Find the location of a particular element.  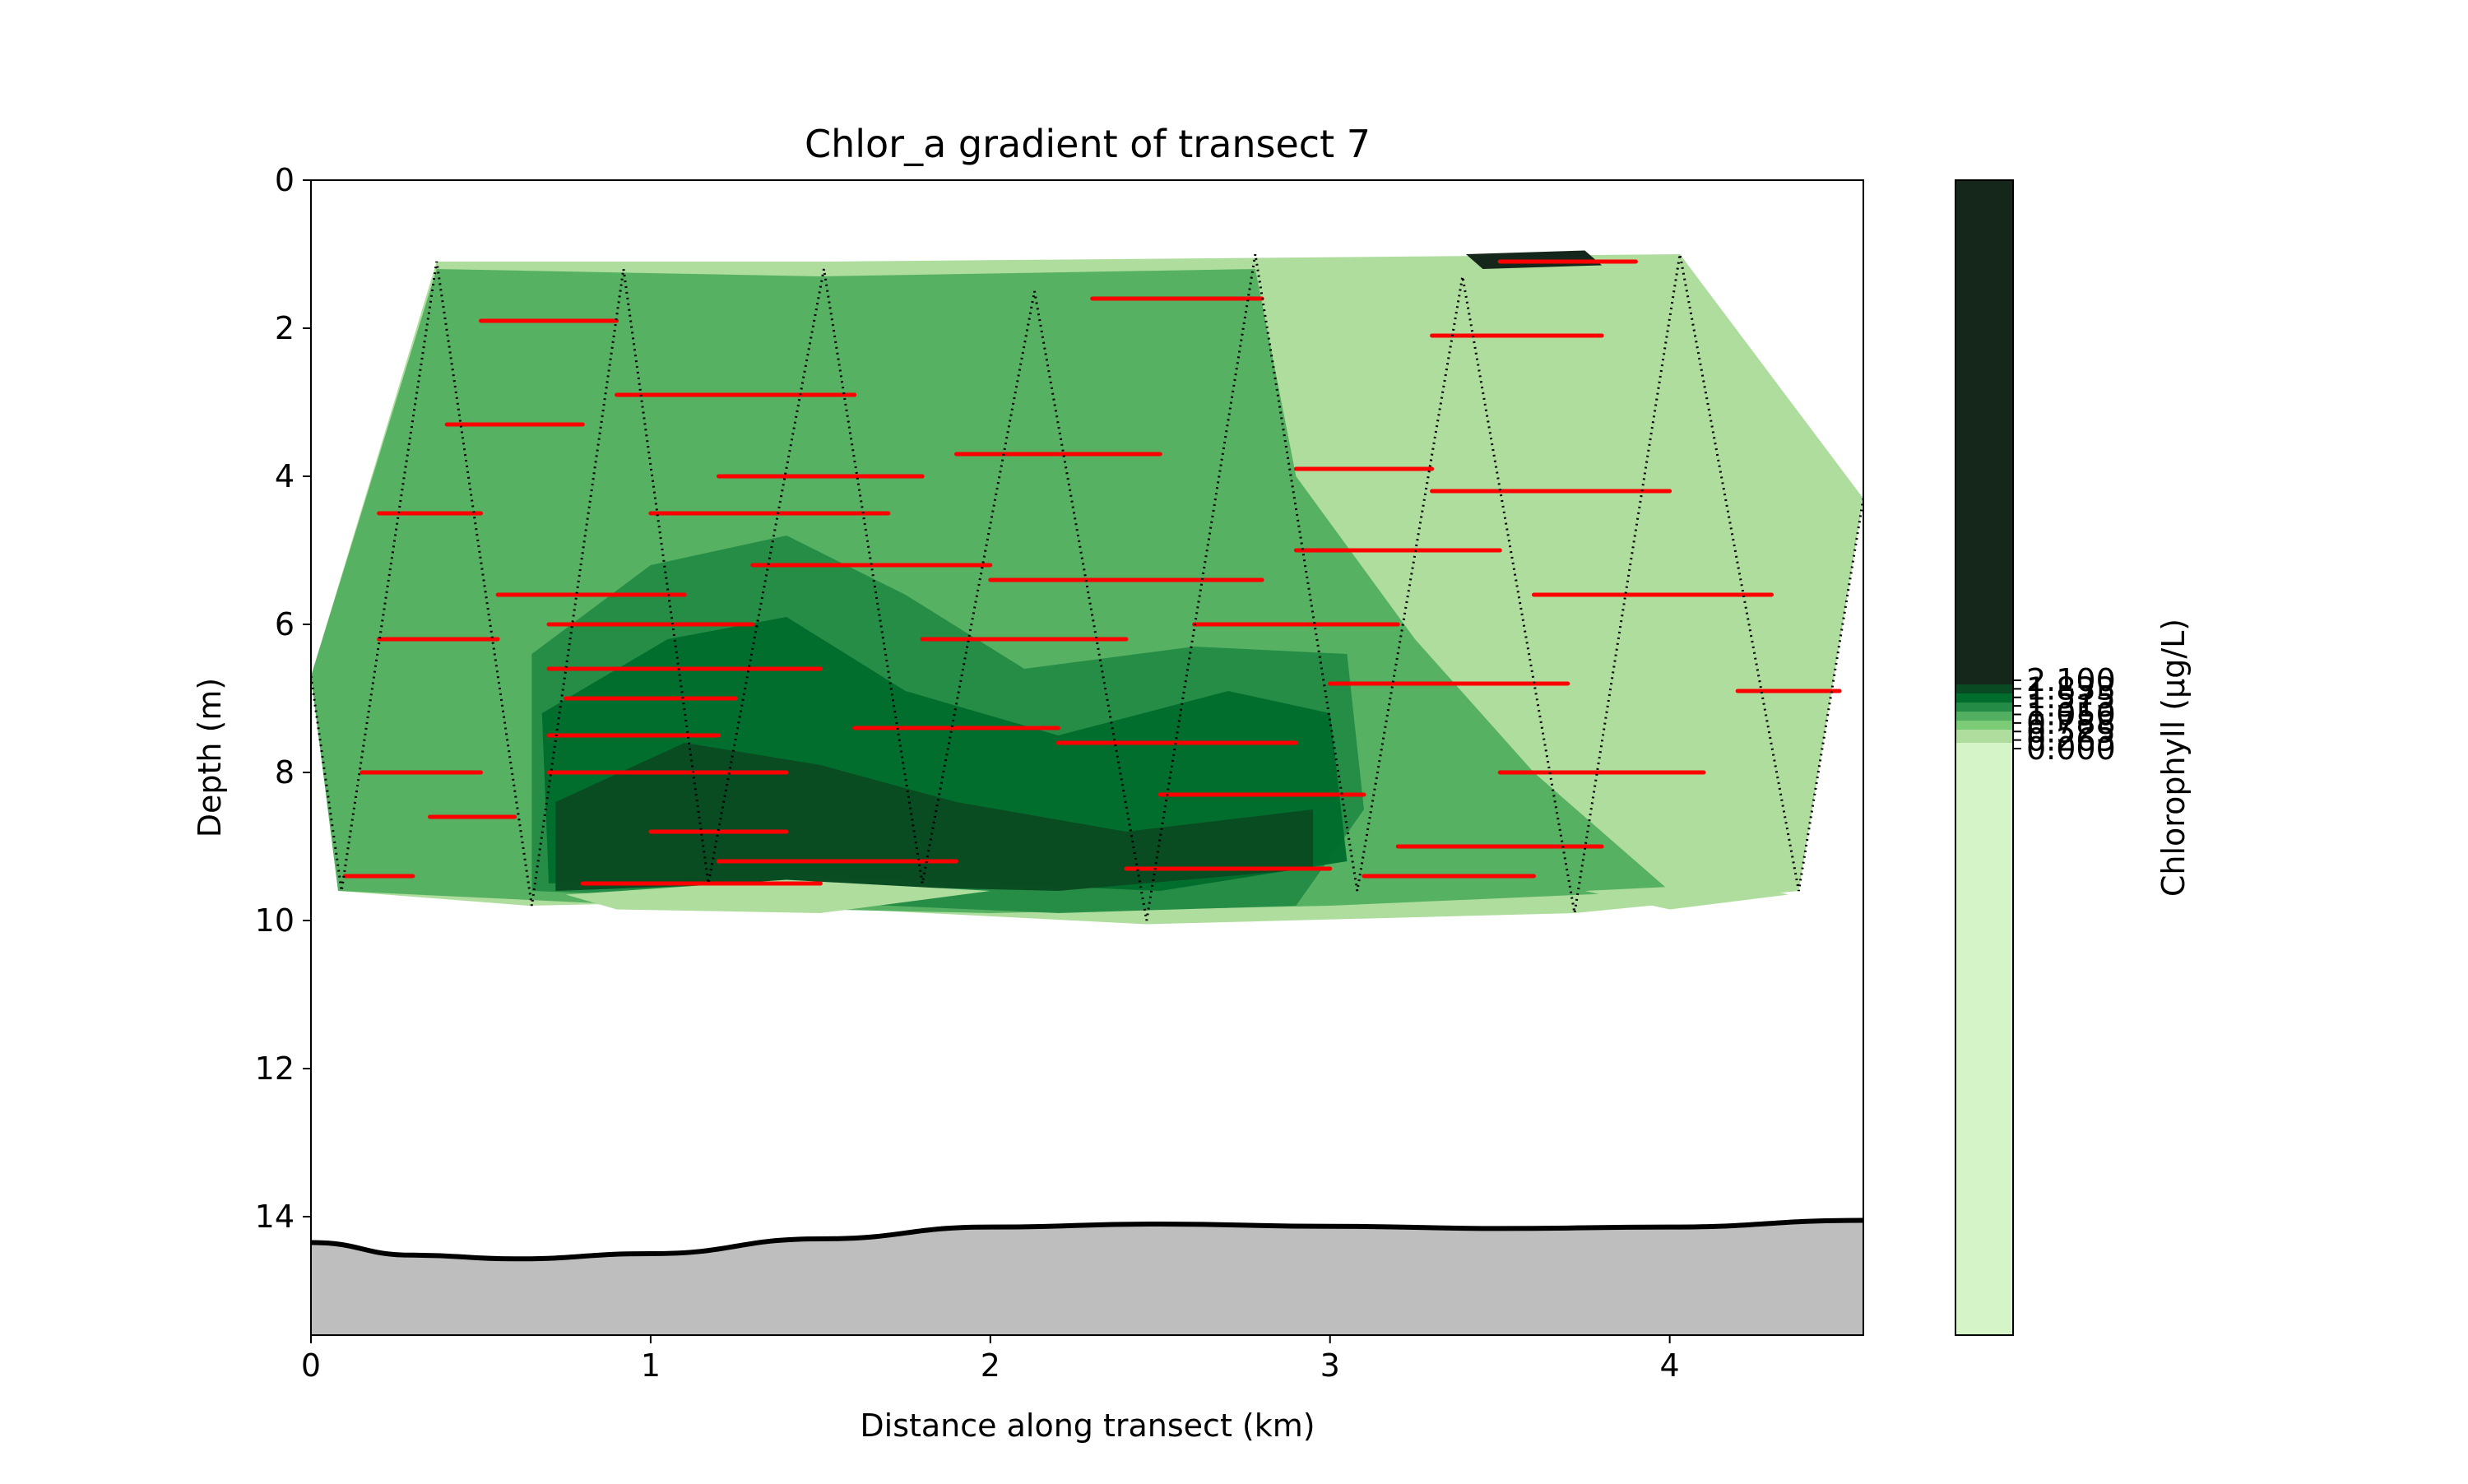

y-tick-label: 12 is located at coordinates (275, 1068).